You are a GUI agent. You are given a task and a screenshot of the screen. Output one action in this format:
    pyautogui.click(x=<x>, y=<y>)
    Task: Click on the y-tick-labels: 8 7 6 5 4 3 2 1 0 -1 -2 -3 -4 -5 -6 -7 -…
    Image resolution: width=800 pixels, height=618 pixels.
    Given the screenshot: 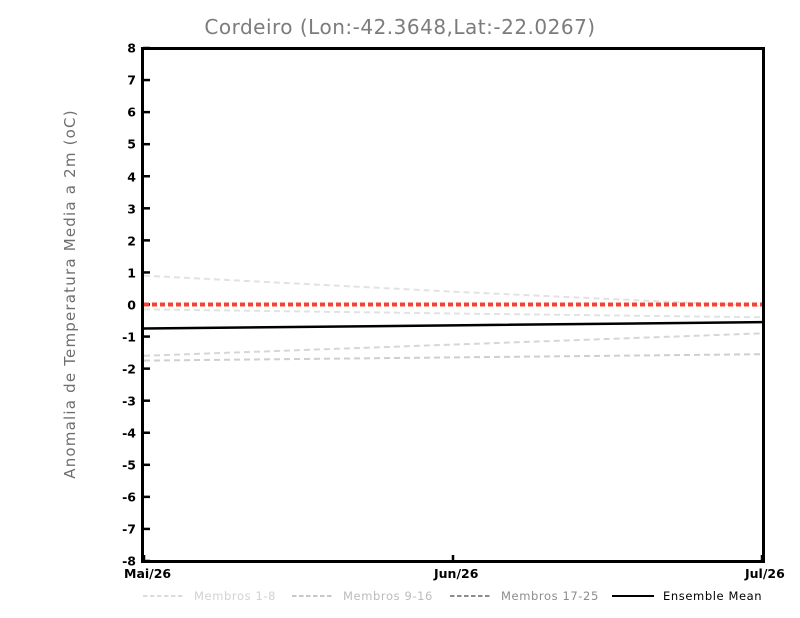 What is the action you would take?
    pyautogui.click(x=123, y=309)
    